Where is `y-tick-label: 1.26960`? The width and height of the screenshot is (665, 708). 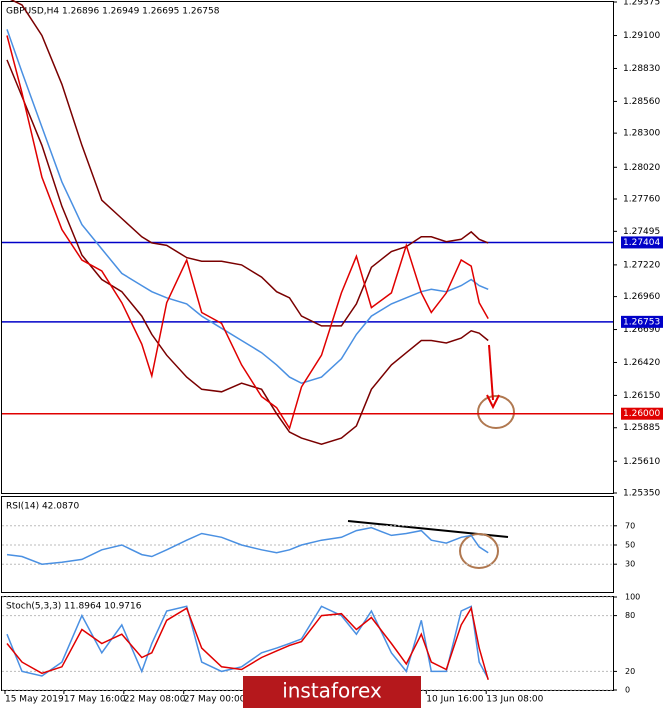
y-tick-label: 1.26960 is located at coordinates (641, 297).